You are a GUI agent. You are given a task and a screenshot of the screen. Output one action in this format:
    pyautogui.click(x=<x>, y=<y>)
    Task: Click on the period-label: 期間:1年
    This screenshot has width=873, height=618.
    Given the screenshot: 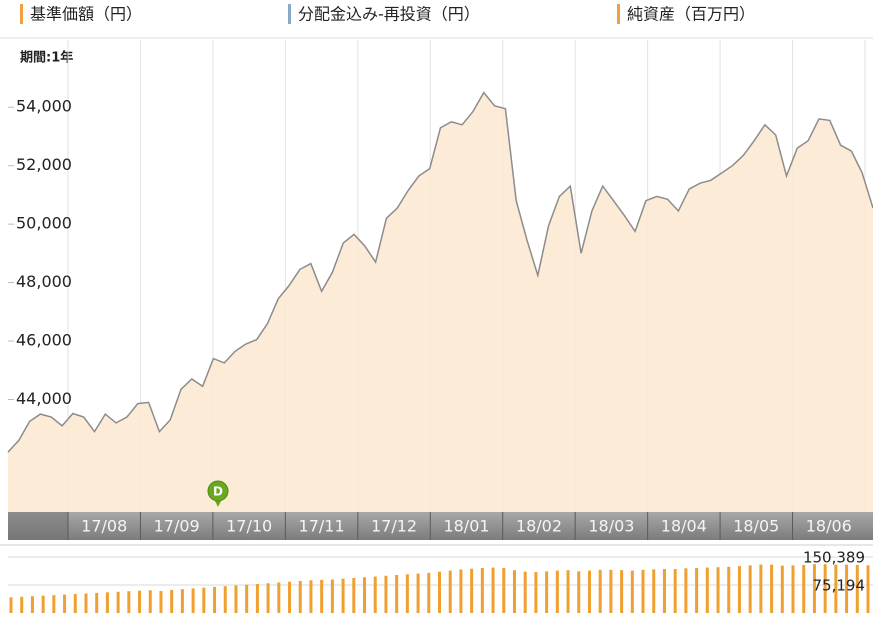 What is the action you would take?
    pyautogui.click(x=46, y=58)
    